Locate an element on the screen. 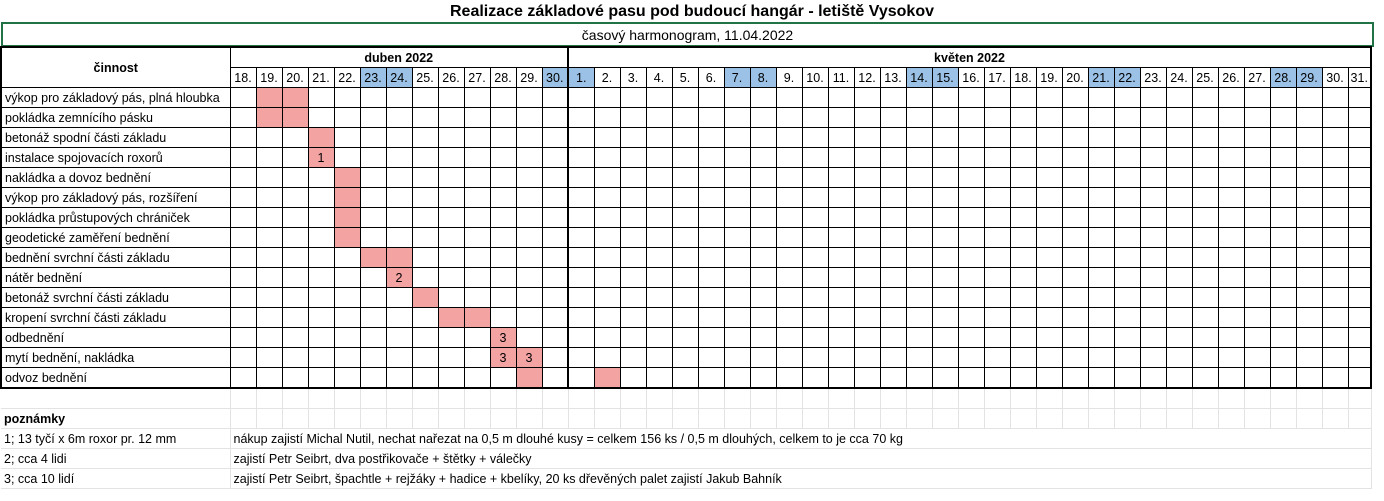 Image resolution: width=1384 pixels, height=501 pixels. activity-name: výkop pro základový pás, rozšíření is located at coordinates (115, 197).